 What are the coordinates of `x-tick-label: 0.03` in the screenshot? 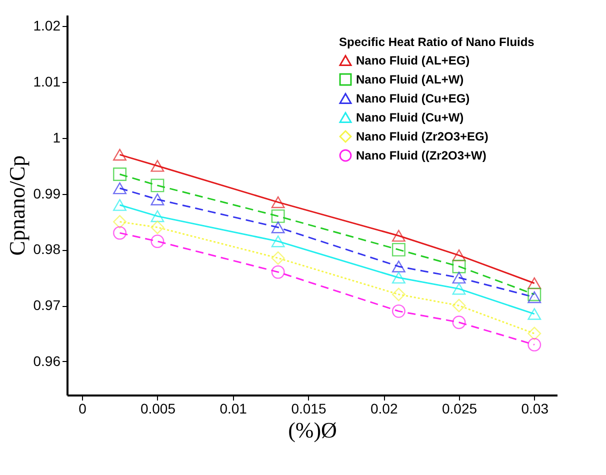 It's located at (535, 408).